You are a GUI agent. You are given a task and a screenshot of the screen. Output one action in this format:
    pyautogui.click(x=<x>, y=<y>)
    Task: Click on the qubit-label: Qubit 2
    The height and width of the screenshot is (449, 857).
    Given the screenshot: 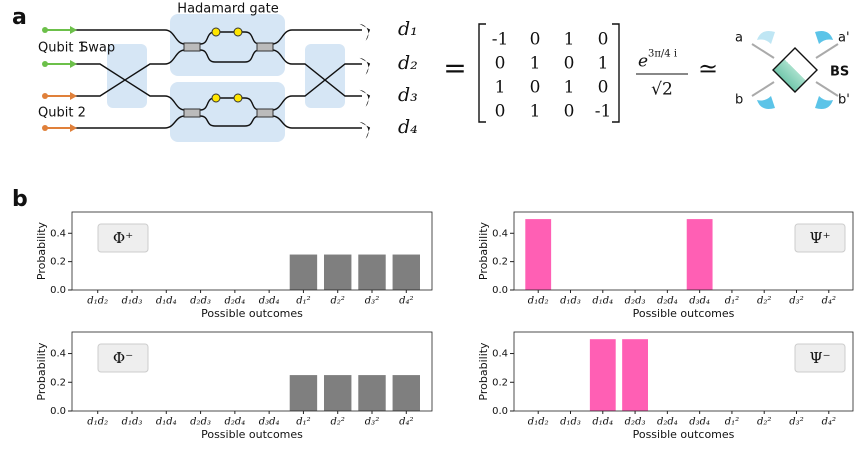 What is the action you would take?
    pyautogui.click(x=62, y=113)
    